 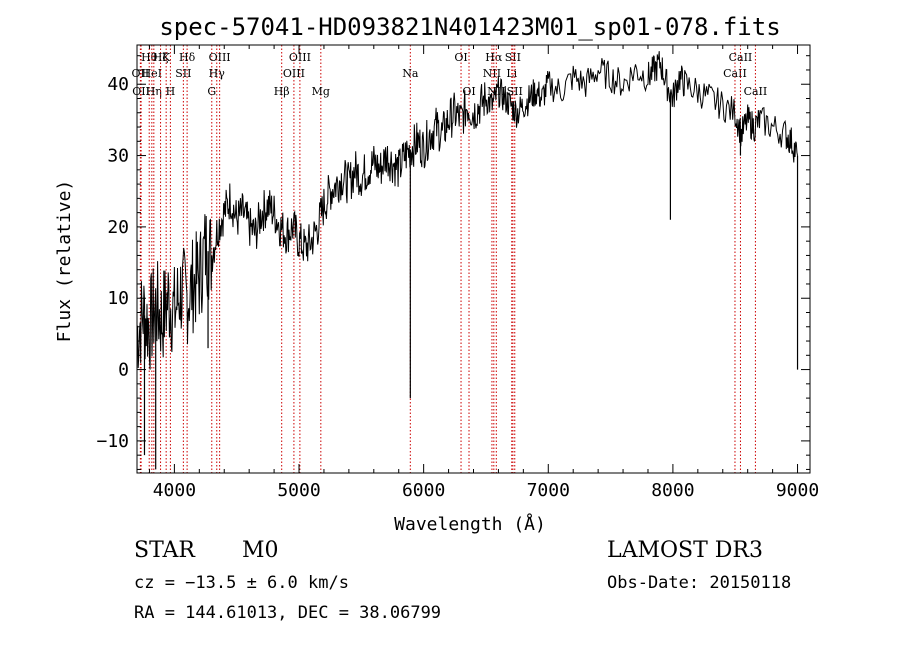 I want to click on y-tick-label-1: 0, so click(x=123, y=370).